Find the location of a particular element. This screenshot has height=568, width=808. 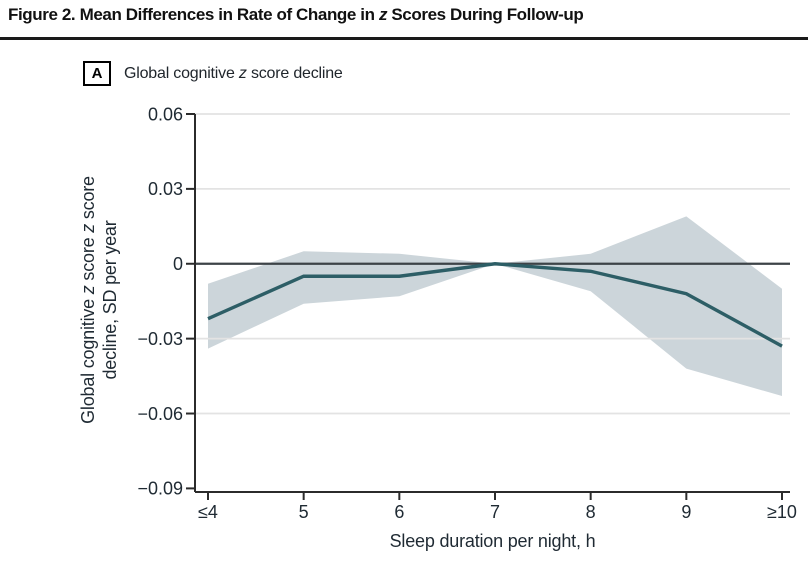

x-tick-label: 7 is located at coordinates (495, 512).